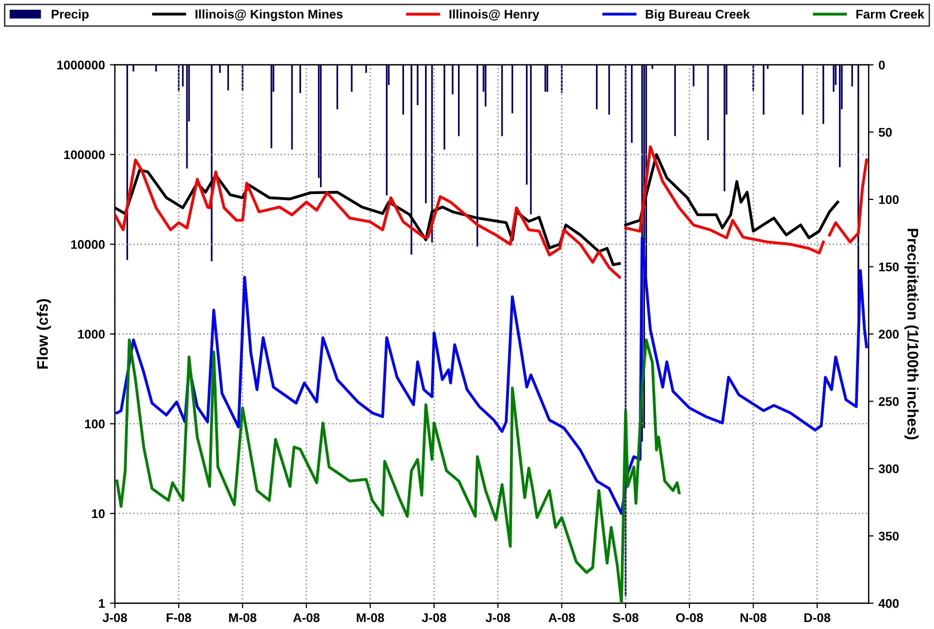 The image size is (934, 629). What do you see at coordinates (689, 617) in the screenshot?
I see `x-tick-label: O-08` at bounding box center [689, 617].